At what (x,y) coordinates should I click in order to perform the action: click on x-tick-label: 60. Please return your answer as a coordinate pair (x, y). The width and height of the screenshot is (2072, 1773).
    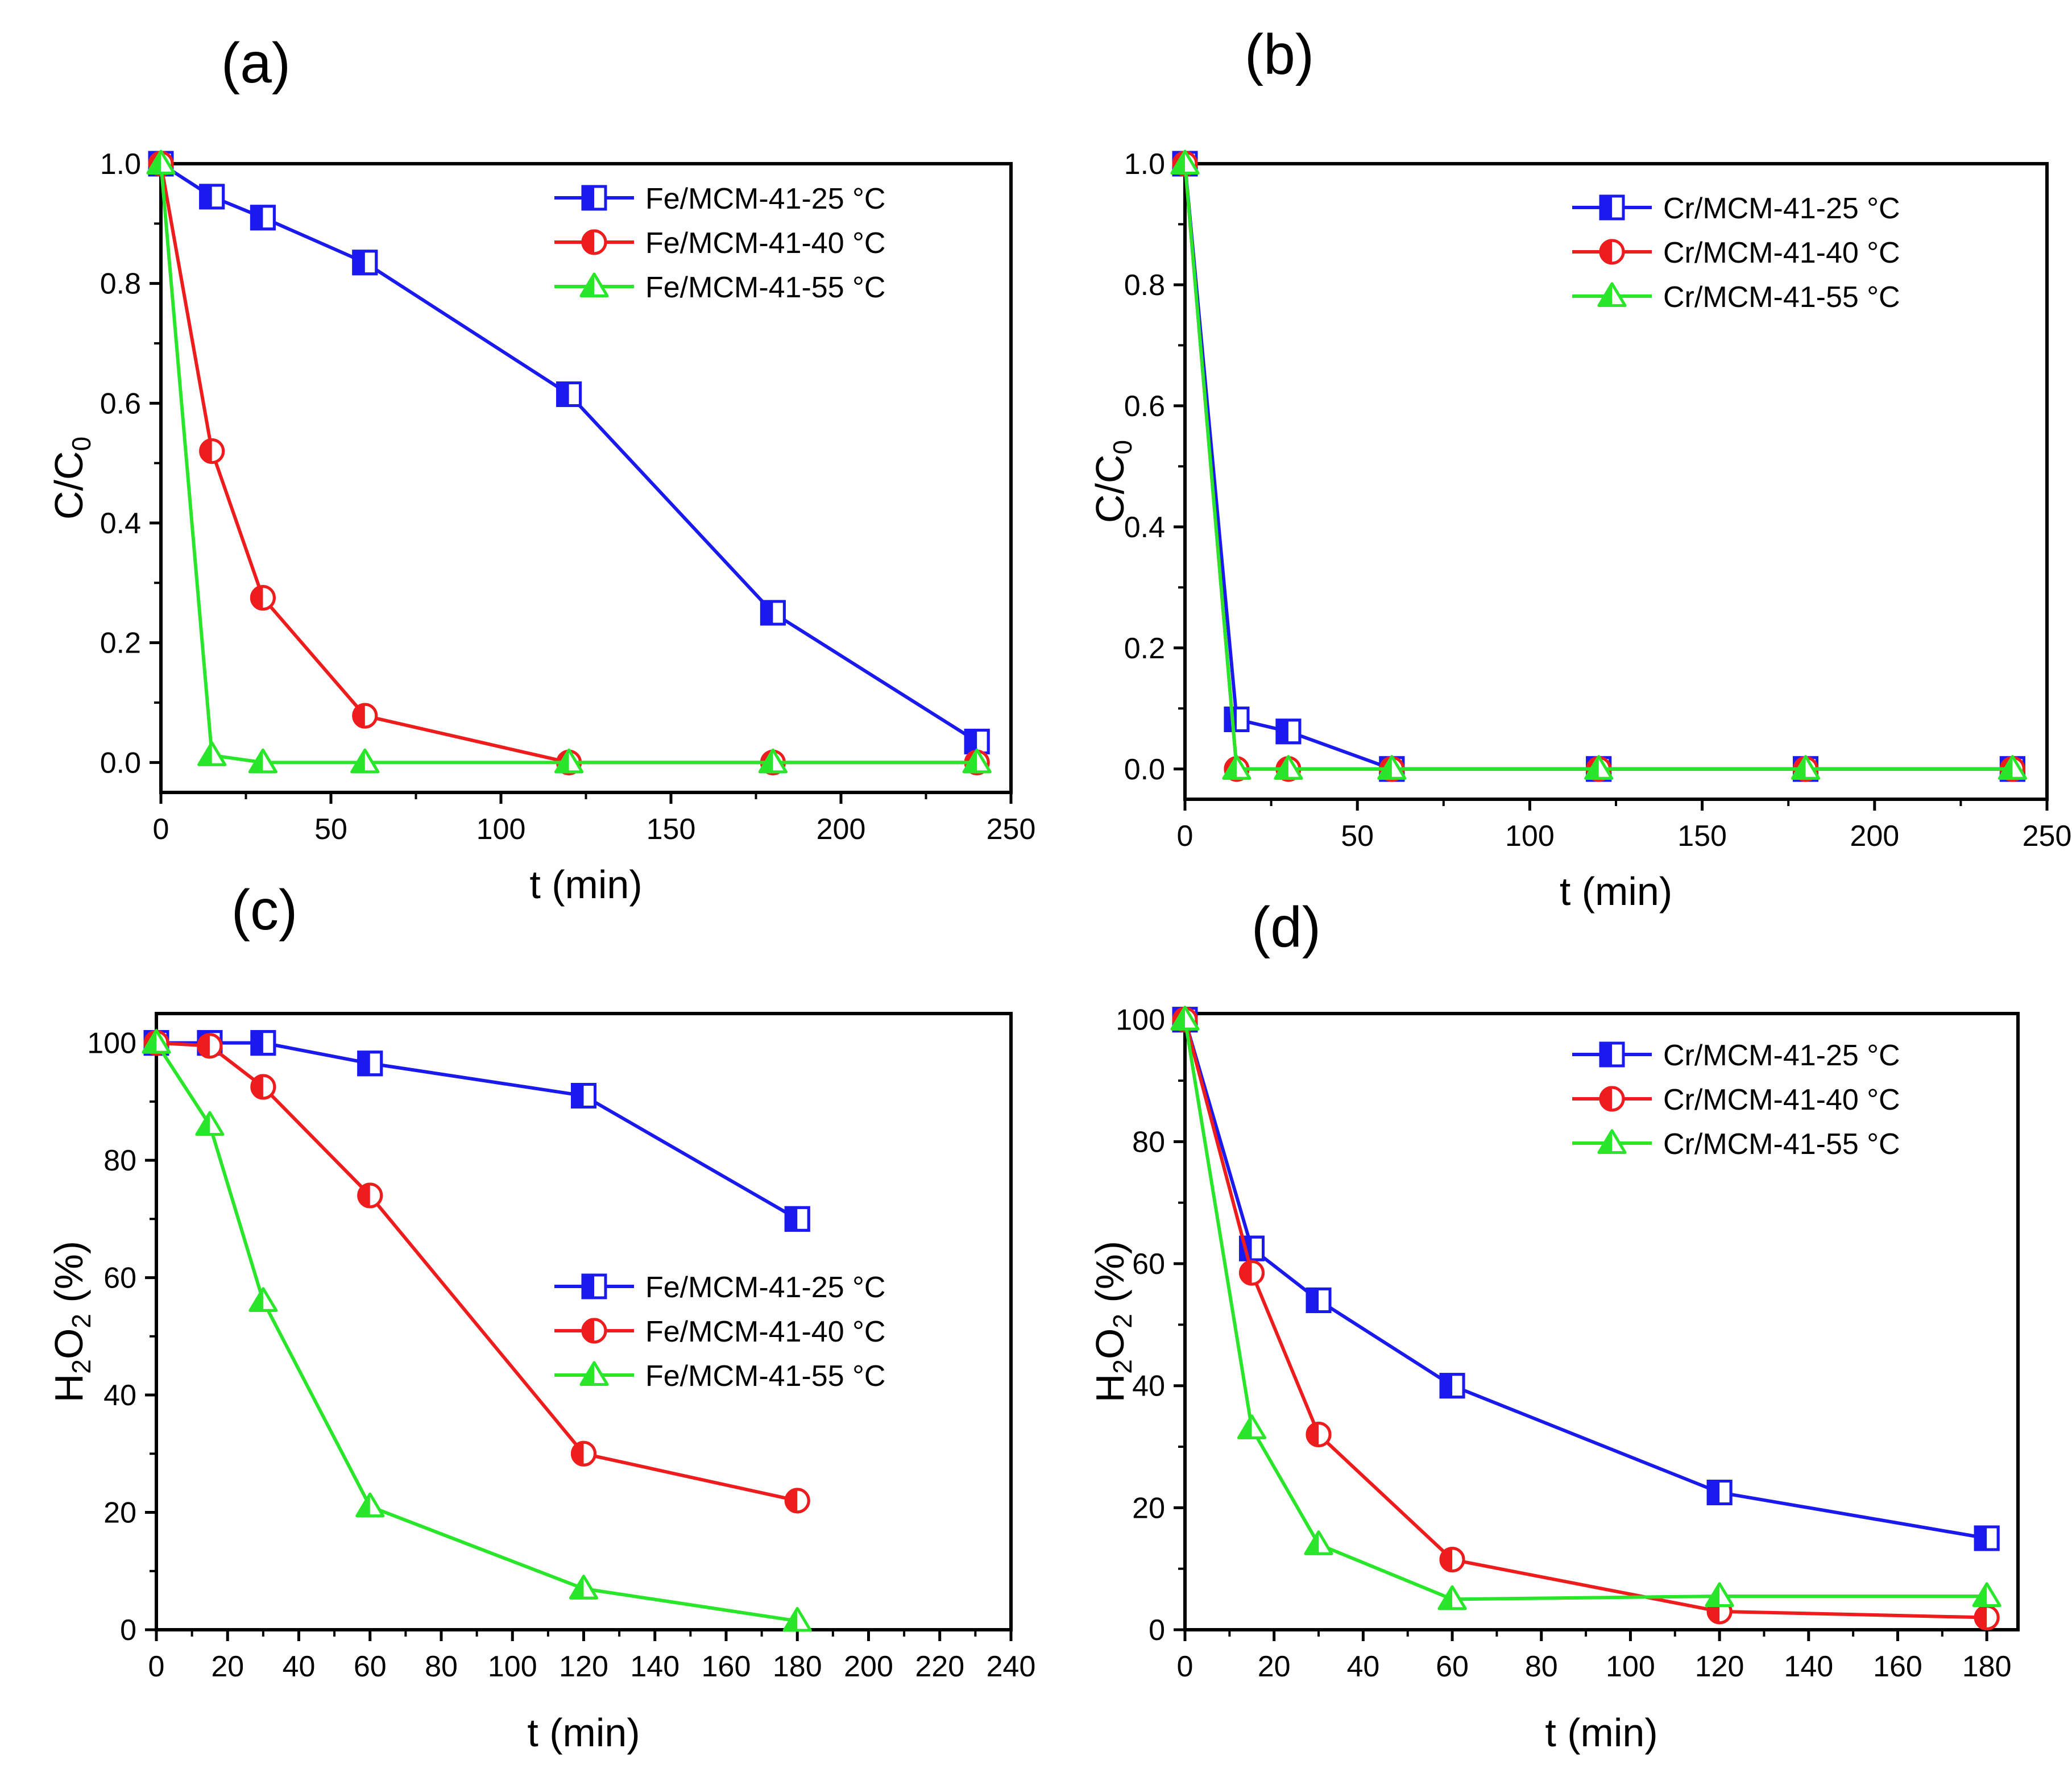
    Looking at the image, I should click on (1452, 1667).